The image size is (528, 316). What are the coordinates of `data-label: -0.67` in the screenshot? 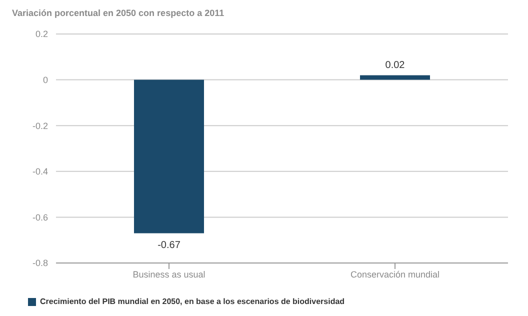 It's located at (169, 246).